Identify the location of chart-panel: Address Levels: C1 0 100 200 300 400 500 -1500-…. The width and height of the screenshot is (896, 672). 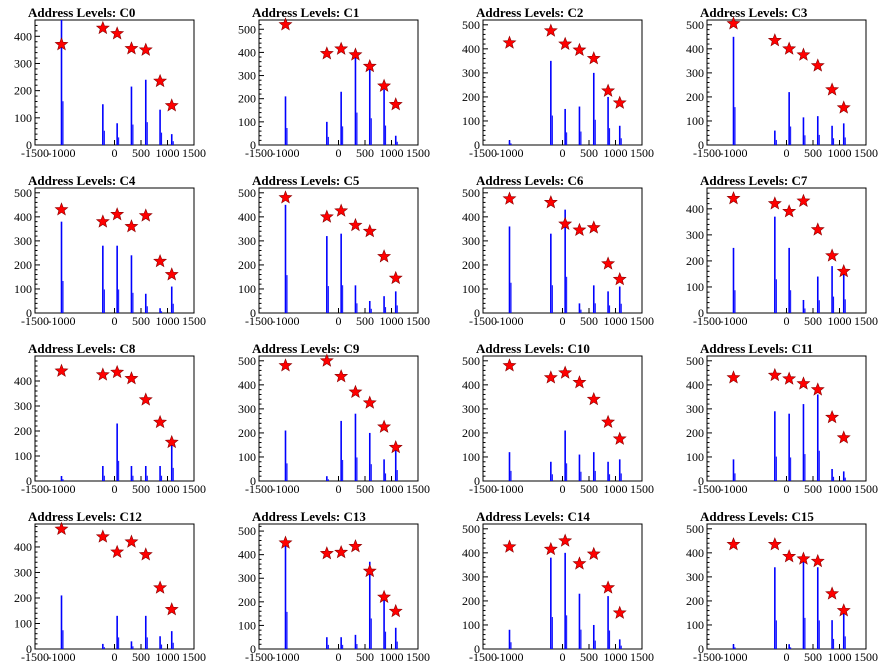
(336, 84).